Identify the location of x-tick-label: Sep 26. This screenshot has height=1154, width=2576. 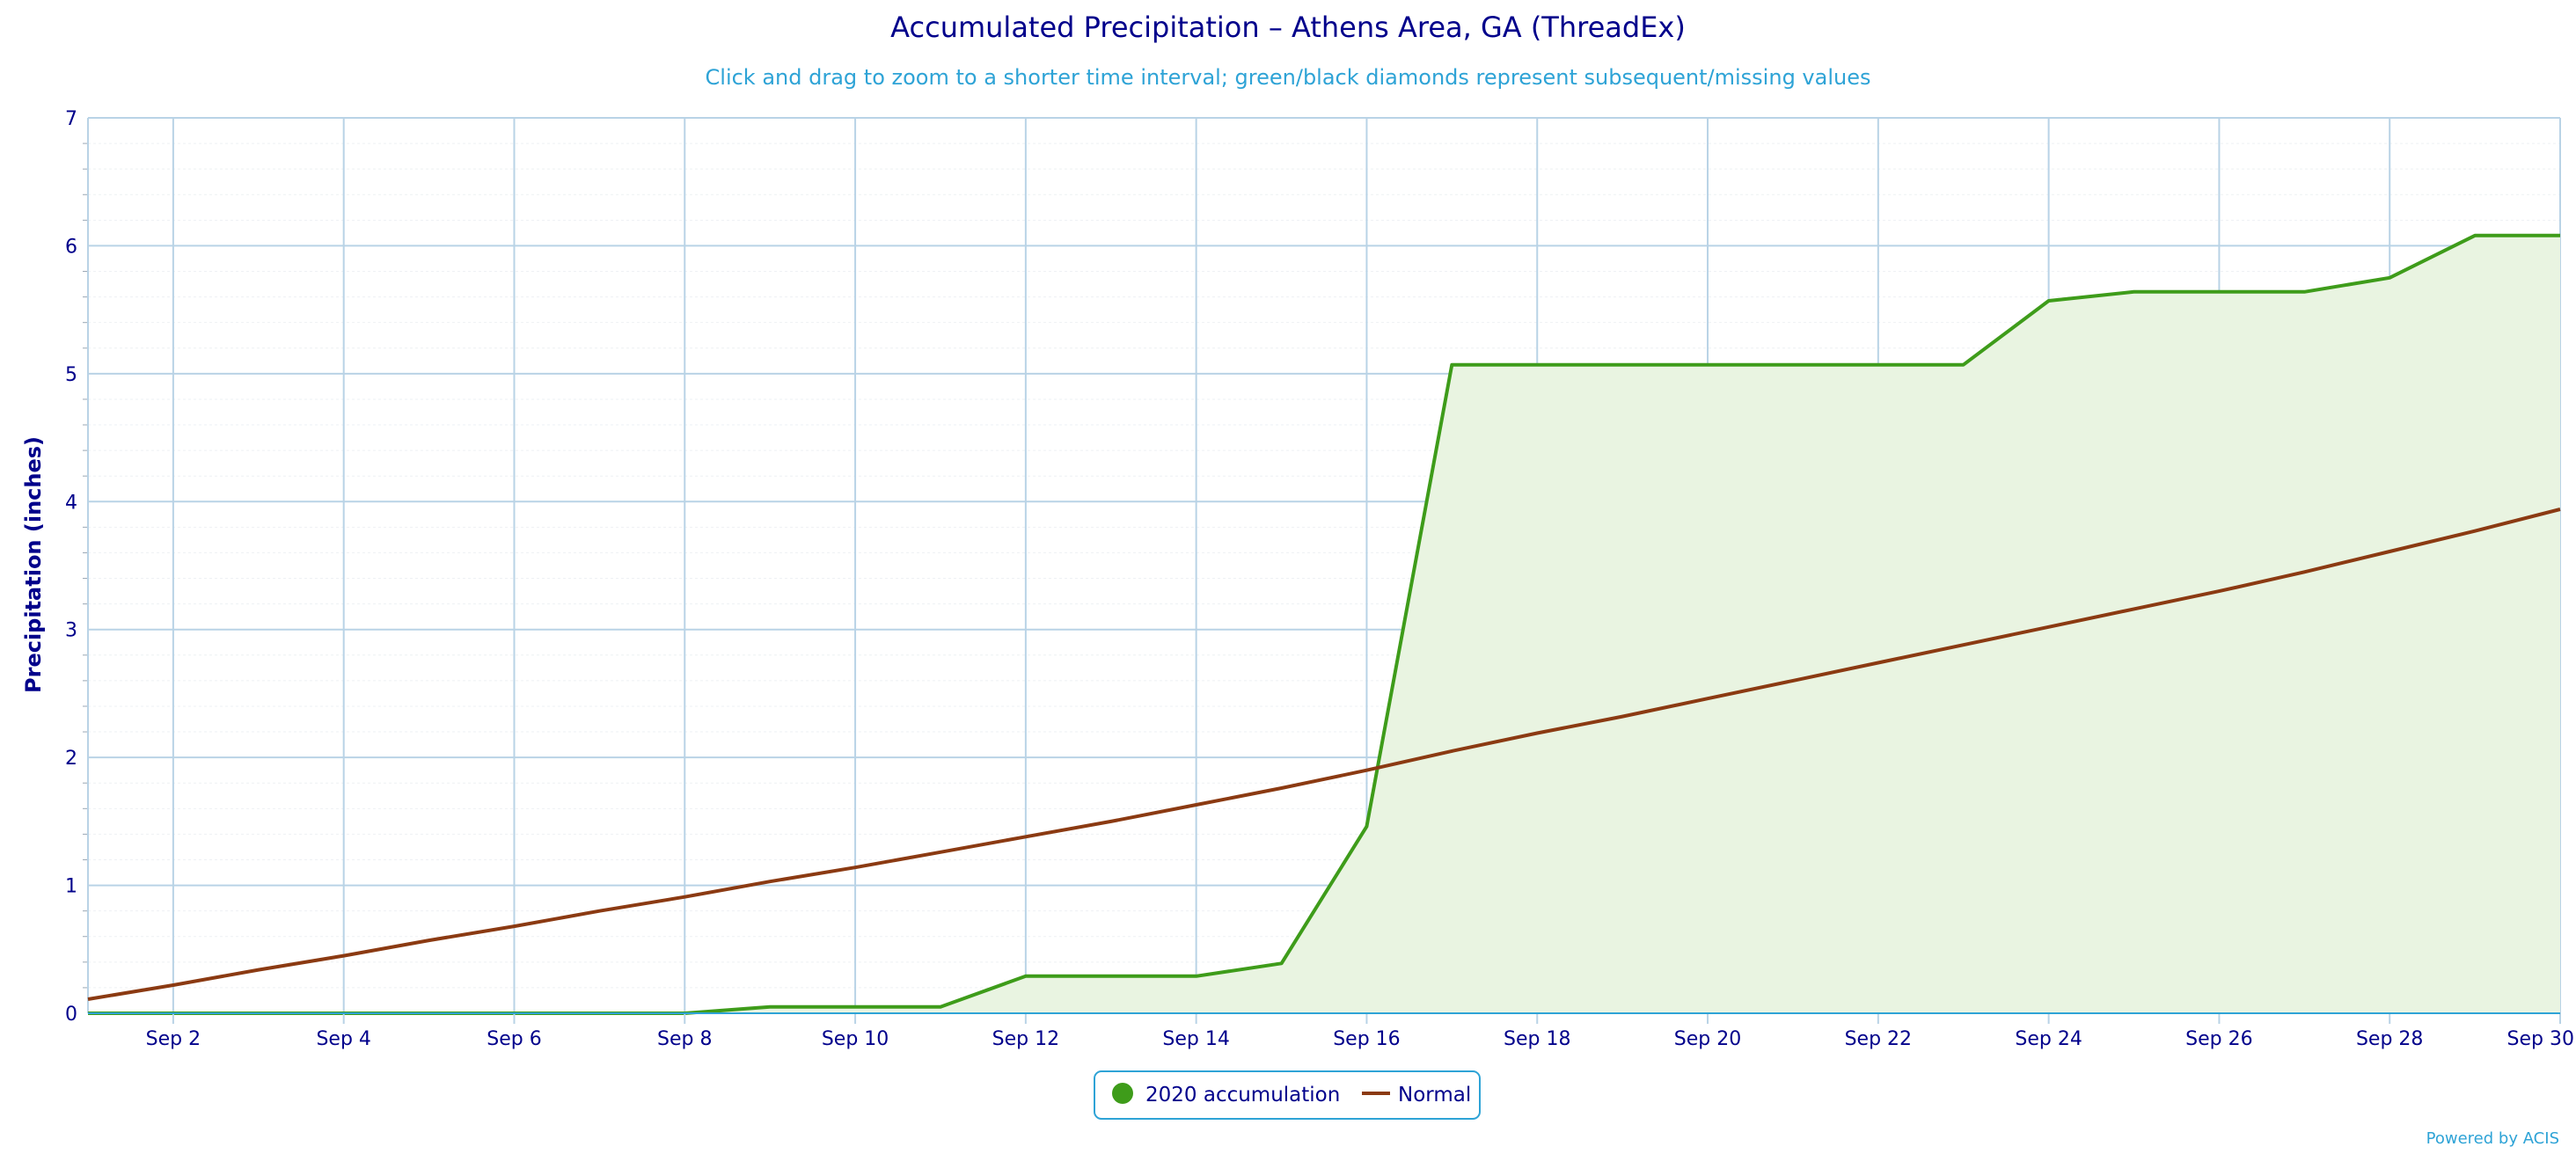
(2218, 1039).